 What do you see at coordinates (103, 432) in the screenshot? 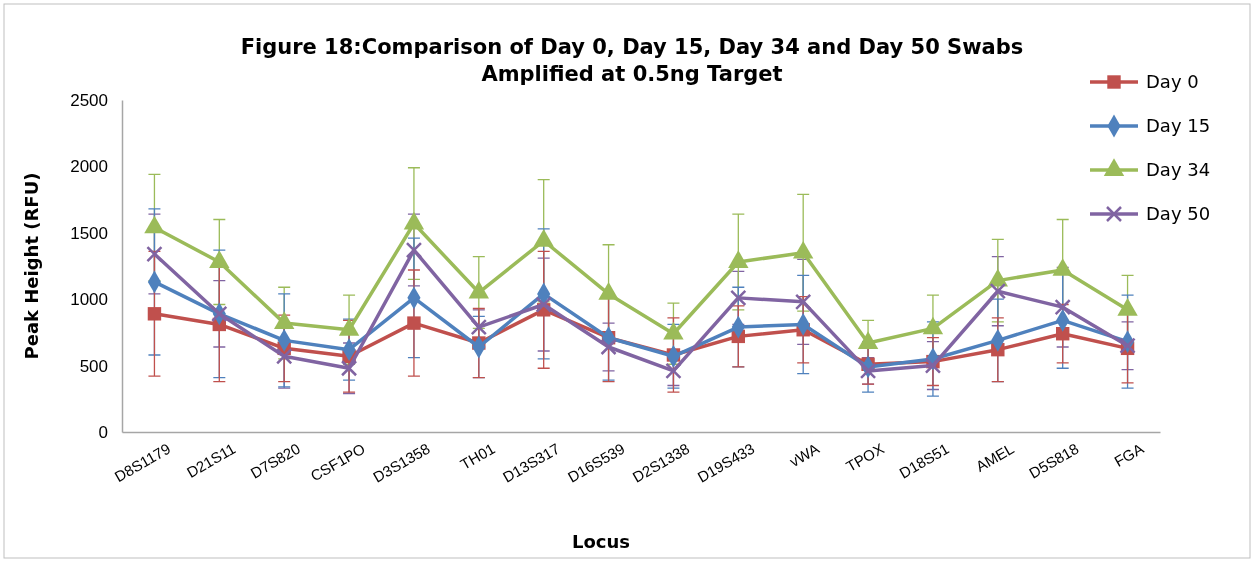
I see `y-tick-label: 0` at bounding box center [103, 432].